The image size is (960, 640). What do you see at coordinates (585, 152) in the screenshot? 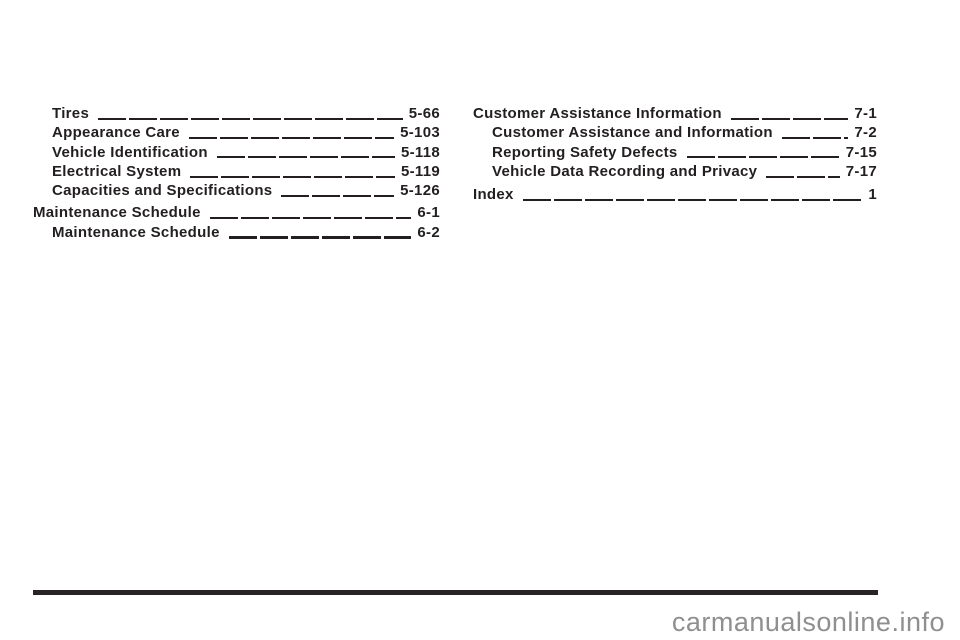
I see `toc-entry-label: Reporting Safety Defects` at bounding box center [585, 152].